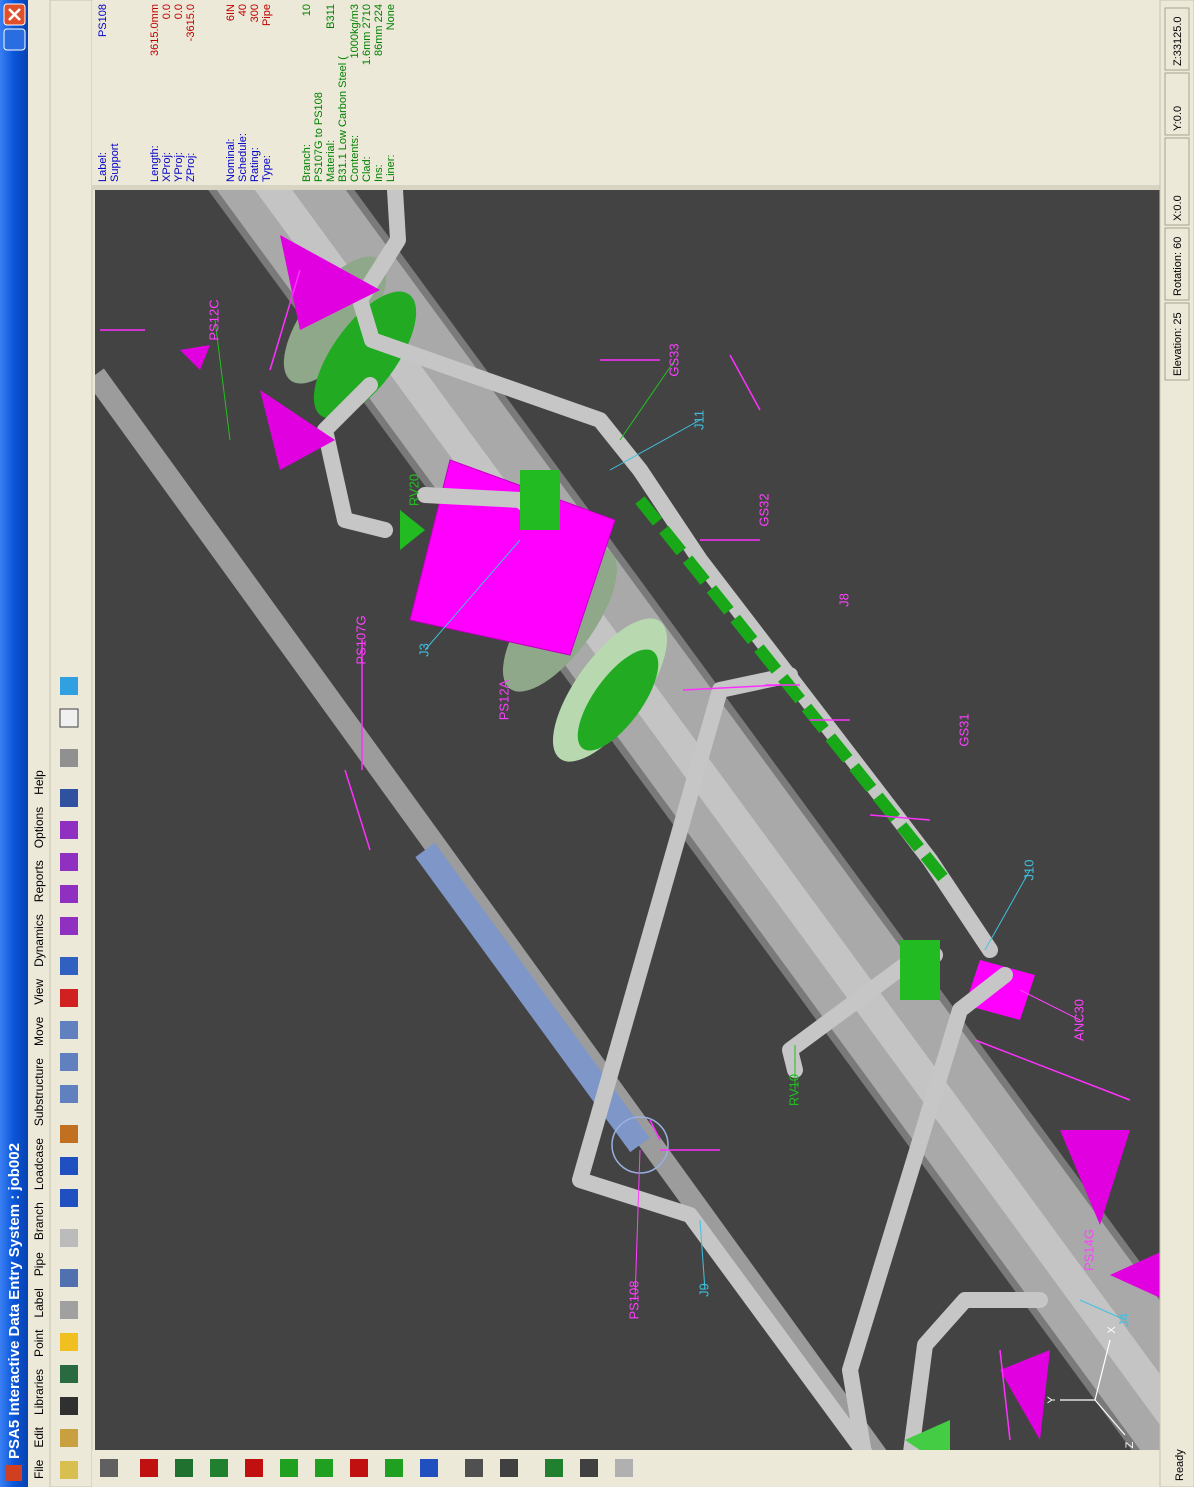 This screenshot has width=1194, height=1487. What do you see at coordinates (379, 30) in the screenshot?
I see `info-value: 86mm 224` at bounding box center [379, 30].